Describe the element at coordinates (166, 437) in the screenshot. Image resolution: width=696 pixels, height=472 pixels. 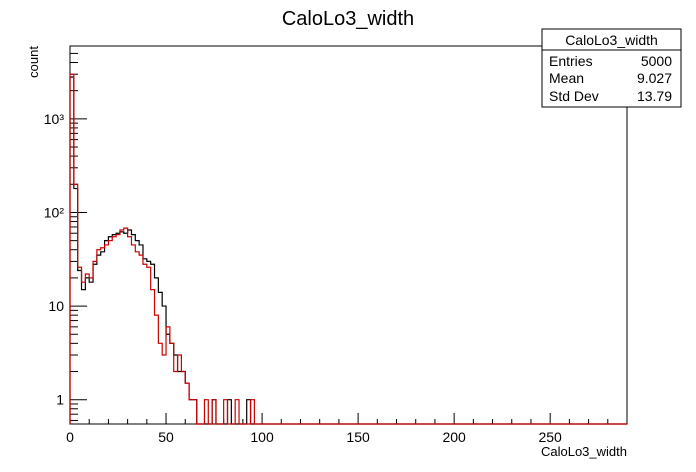
I see `x-tick-label: 50` at that location.